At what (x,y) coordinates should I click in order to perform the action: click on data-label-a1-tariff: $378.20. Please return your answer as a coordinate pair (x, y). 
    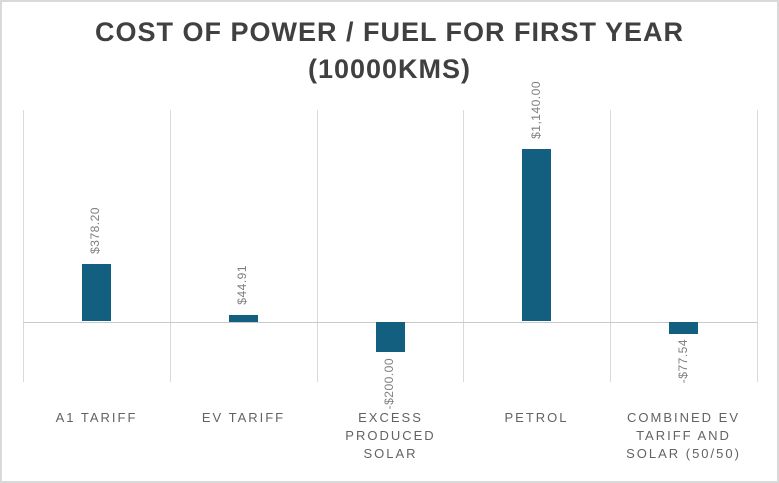
    Looking at the image, I should click on (95, 230).